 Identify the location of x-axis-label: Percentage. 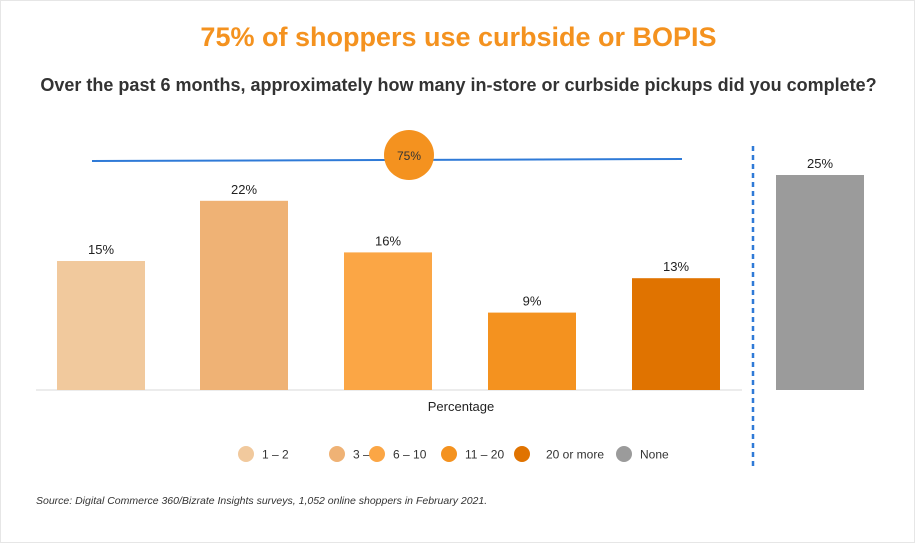
(461, 406).